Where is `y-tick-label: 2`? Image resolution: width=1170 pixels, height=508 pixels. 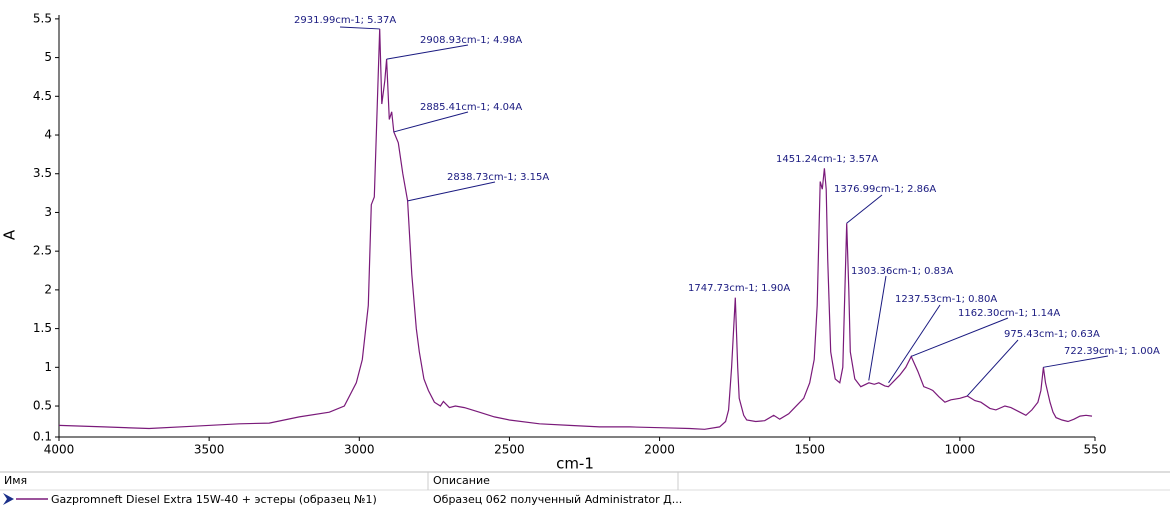
y-tick-label: 2 is located at coordinates (48, 289).